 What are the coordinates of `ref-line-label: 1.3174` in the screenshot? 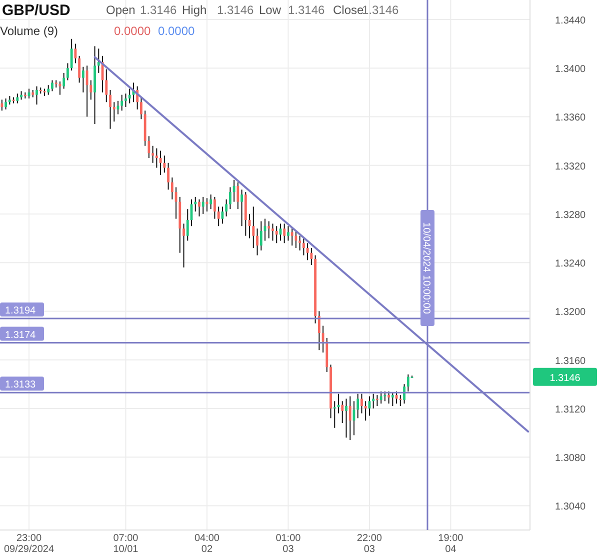 It's located at (20, 335).